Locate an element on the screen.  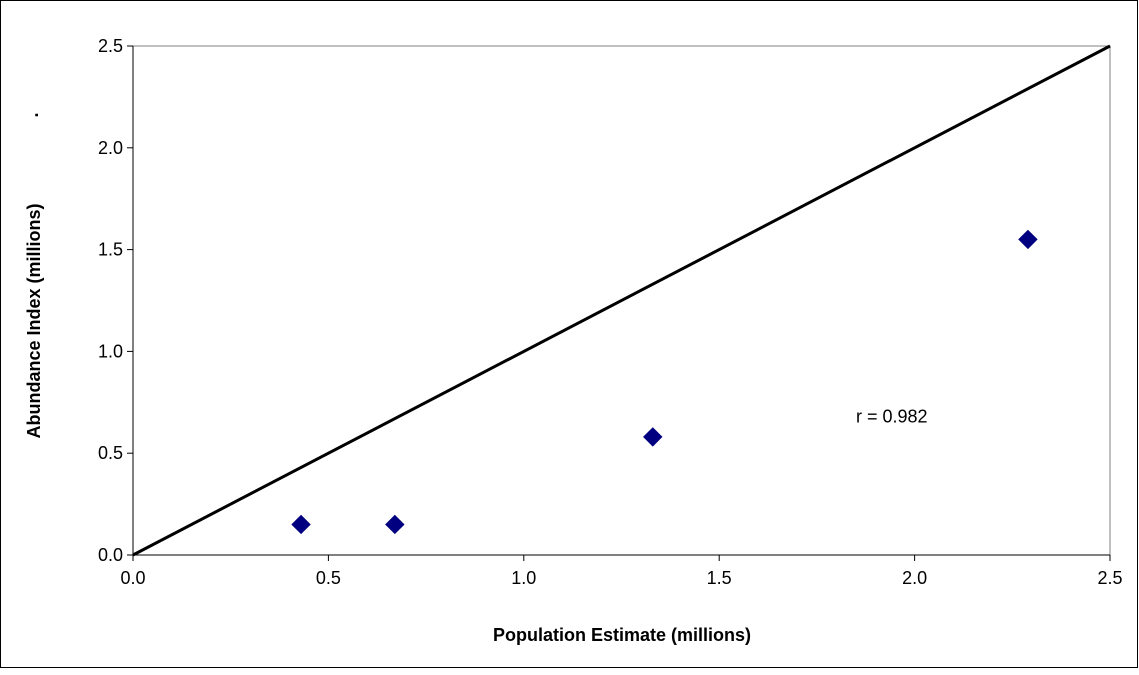
x-tick-label: 0.0 is located at coordinates (132, 578).